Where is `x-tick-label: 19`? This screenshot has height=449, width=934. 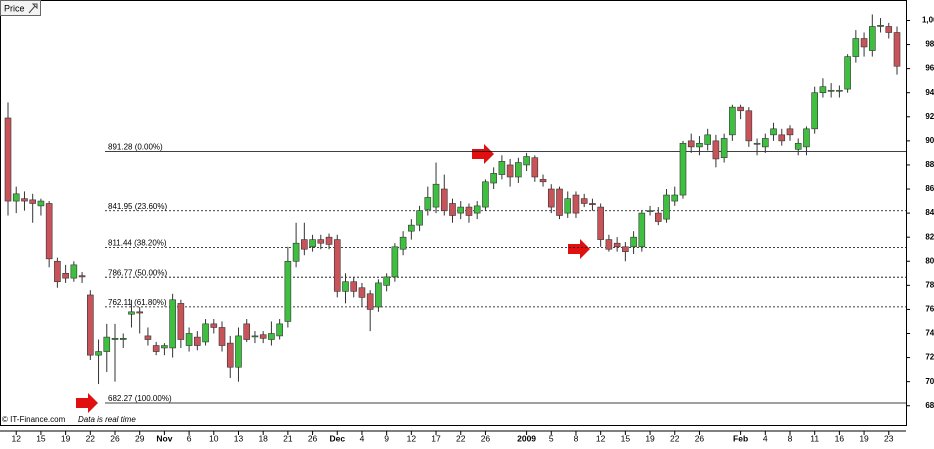 x-tick-label: 19 is located at coordinates (864, 438).